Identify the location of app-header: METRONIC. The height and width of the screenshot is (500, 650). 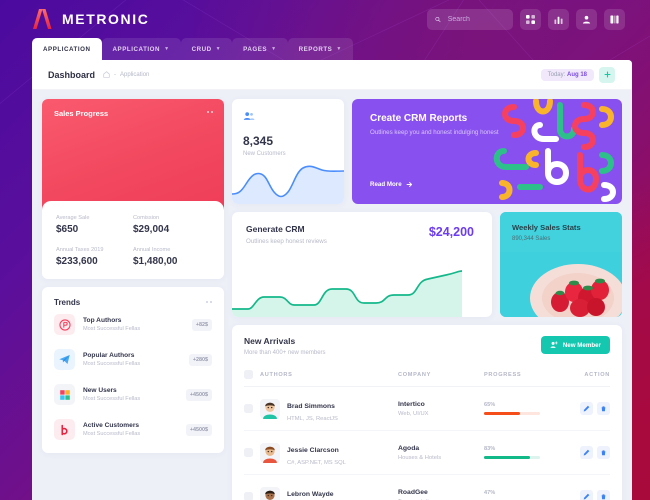
(325, 19).